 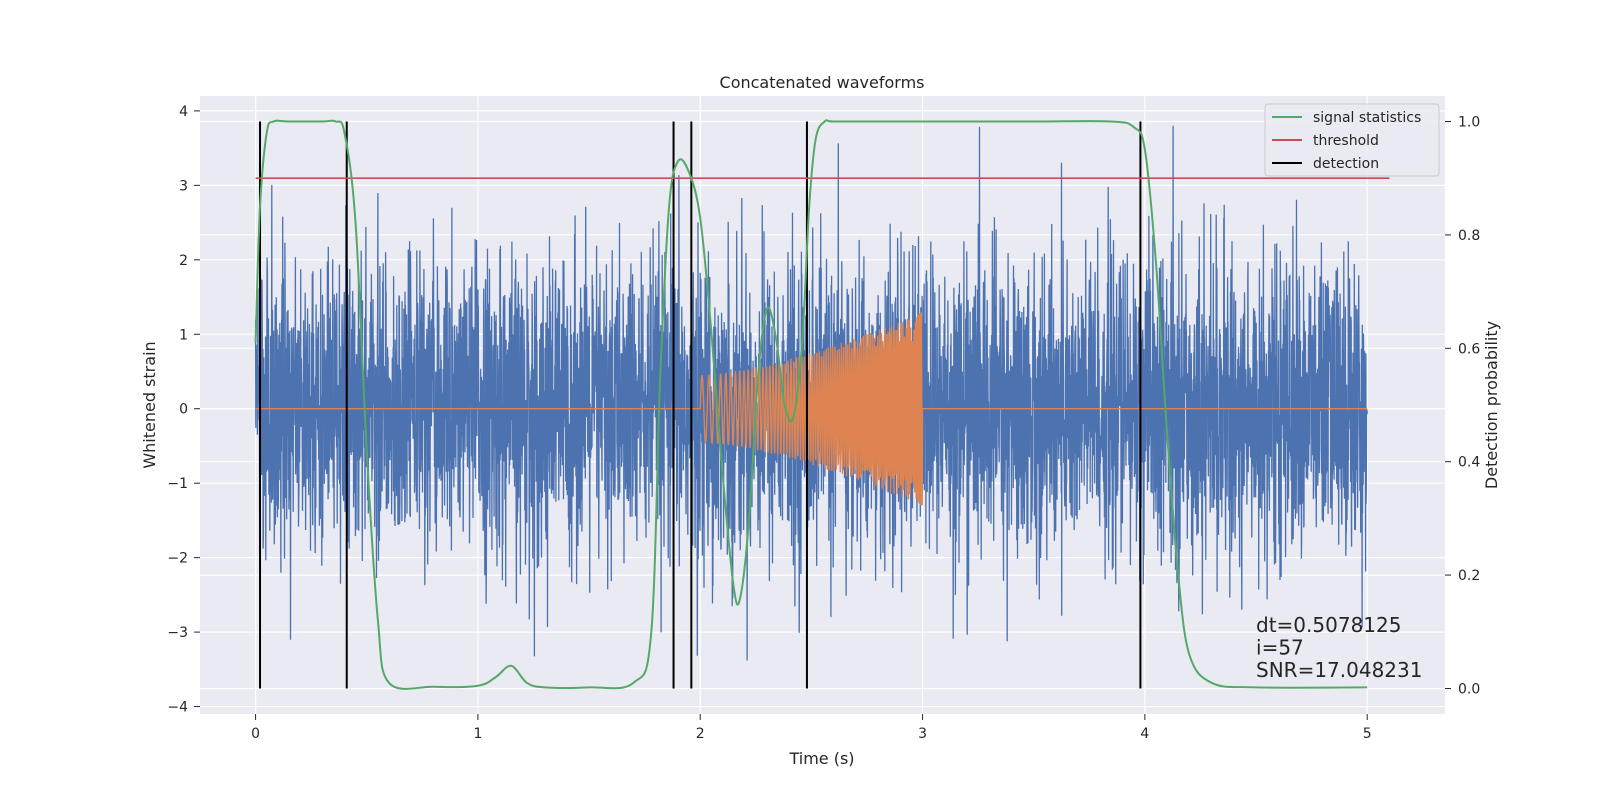 What do you see at coordinates (822, 82) in the screenshot?
I see `chart-title: Concatenated waveforms` at bounding box center [822, 82].